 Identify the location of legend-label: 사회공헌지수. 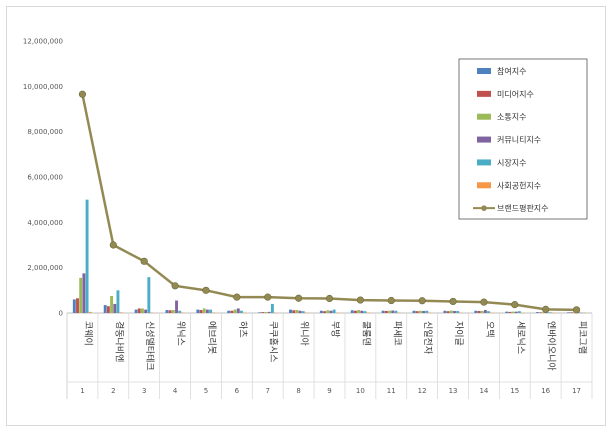
(519, 185).